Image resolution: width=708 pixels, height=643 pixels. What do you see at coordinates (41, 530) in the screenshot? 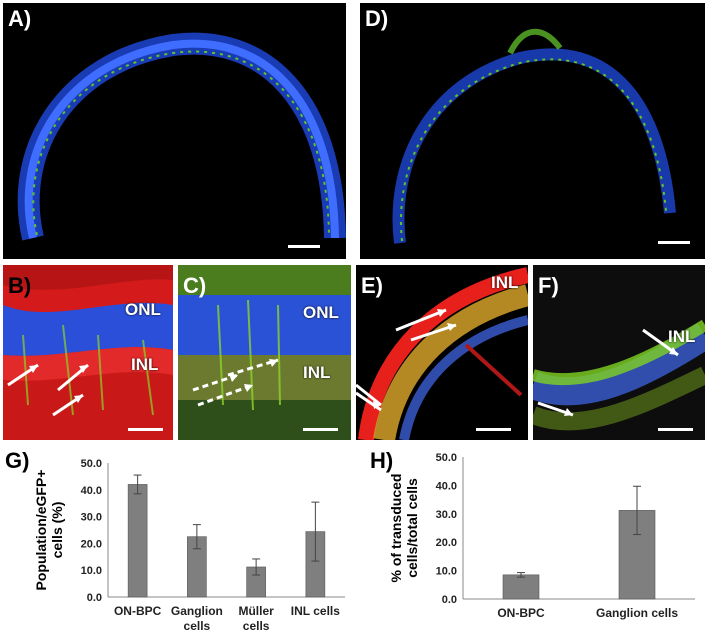
I see `y-axis-label-line: Population/eGFP+` at bounding box center [41, 530].